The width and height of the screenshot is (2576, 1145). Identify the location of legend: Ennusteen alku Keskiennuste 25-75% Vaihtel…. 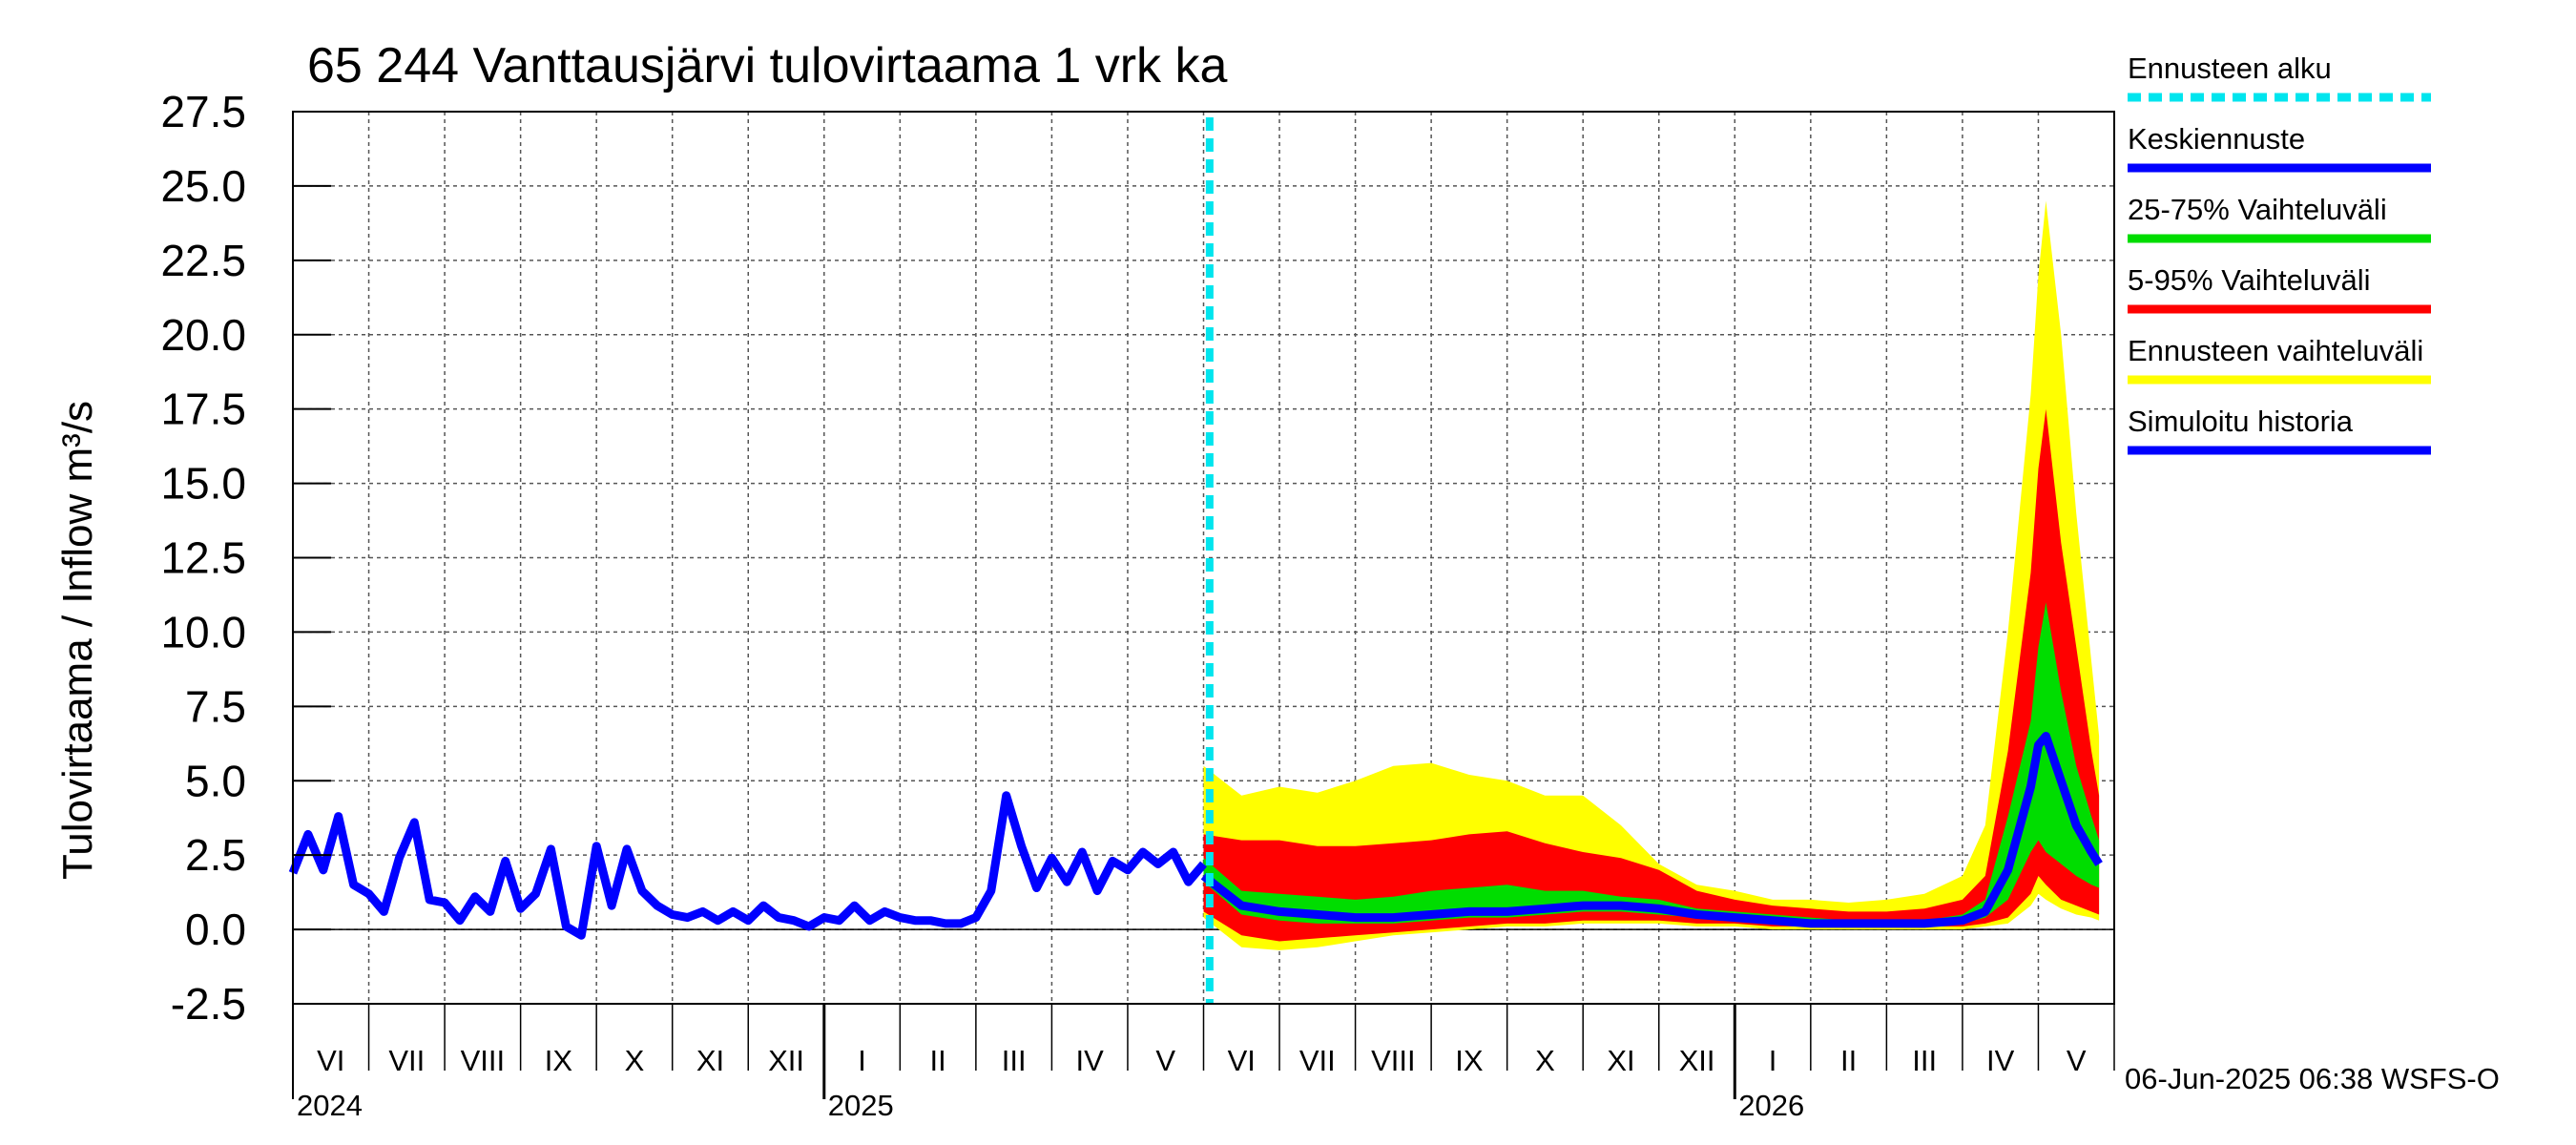
(2279, 254).